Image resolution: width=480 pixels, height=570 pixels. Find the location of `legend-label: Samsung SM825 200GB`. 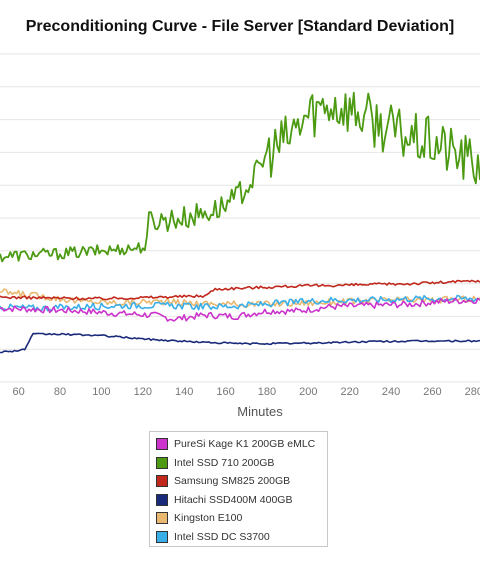

legend-label: Samsung SM825 200GB is located at coordinates (232, 481).